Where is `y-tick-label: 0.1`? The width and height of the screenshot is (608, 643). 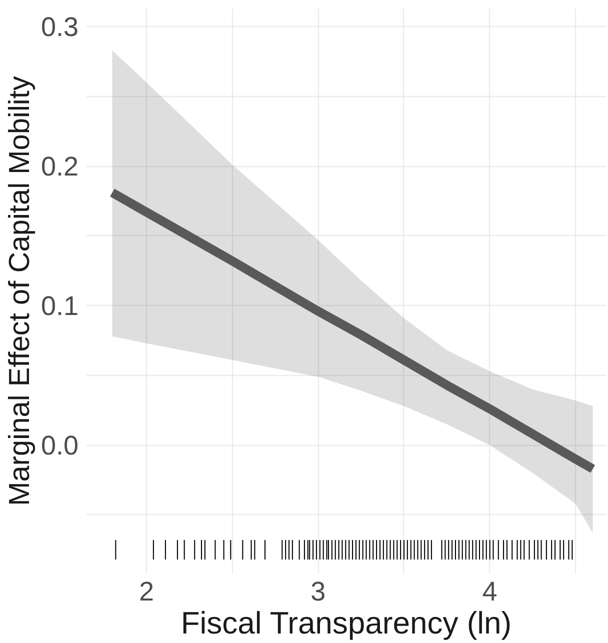
y-tick-label: 0.1 is located at coordinates (59, 306).